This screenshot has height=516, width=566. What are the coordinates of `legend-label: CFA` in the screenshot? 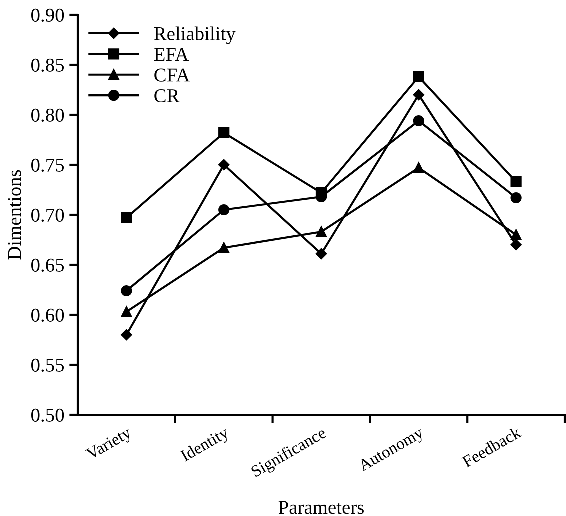 It's located at (172, 75).